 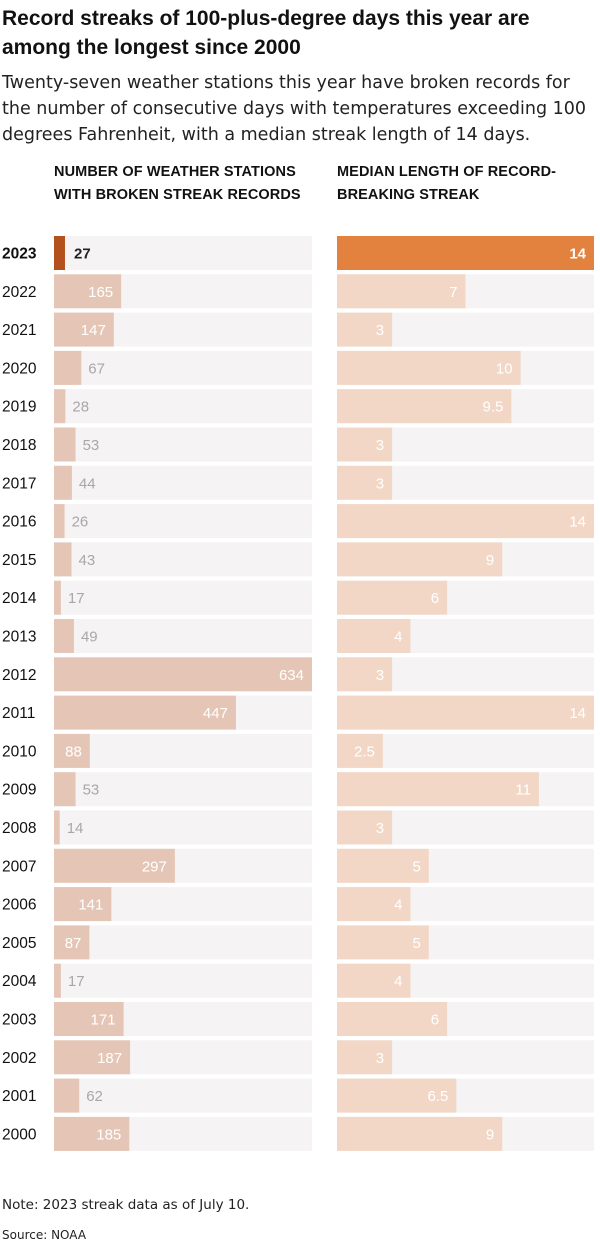 What do you see at coordinates (94, 1096) in the screenshot?
I see `left-value-label: 62` at bounding box center [94, 1096].